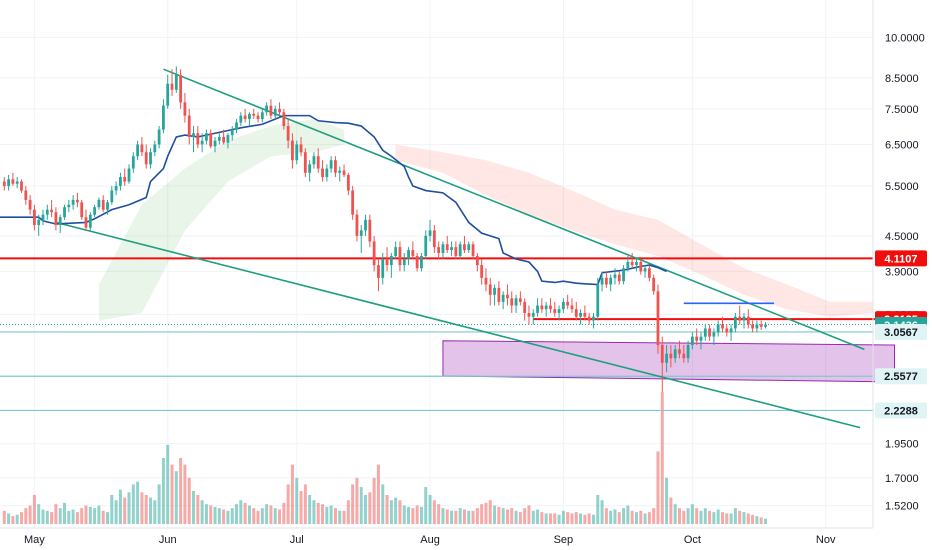 Image resolution: width=932 pixels, height=550 pixels. Describe the element at coordinates (297, 540) in the screenshot. I see `x-tick-label: Jul` at that location.